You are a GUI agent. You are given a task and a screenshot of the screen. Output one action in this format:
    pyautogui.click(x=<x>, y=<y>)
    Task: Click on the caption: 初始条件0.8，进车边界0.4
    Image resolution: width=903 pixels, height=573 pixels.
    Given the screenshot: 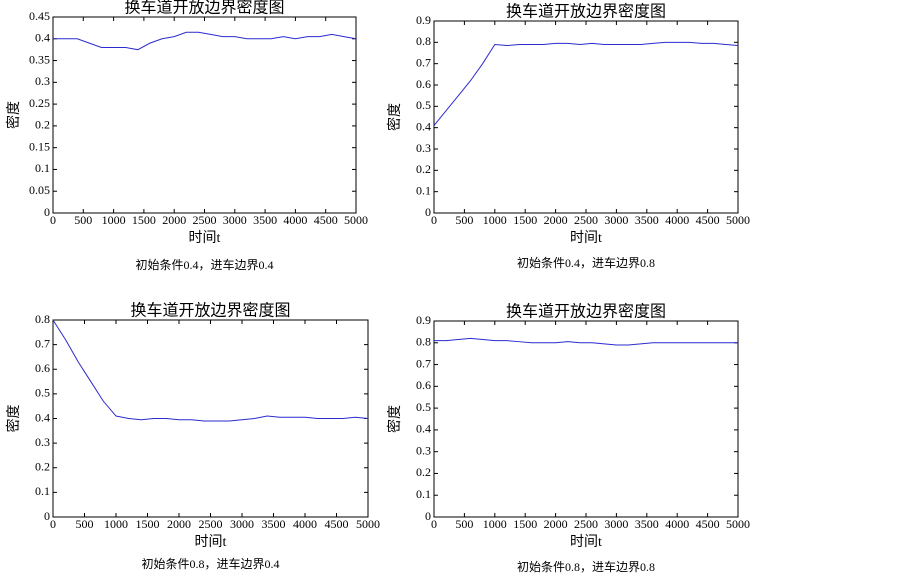 What is the action you would take?
    pyautogui.click(x=210, y=563)
    